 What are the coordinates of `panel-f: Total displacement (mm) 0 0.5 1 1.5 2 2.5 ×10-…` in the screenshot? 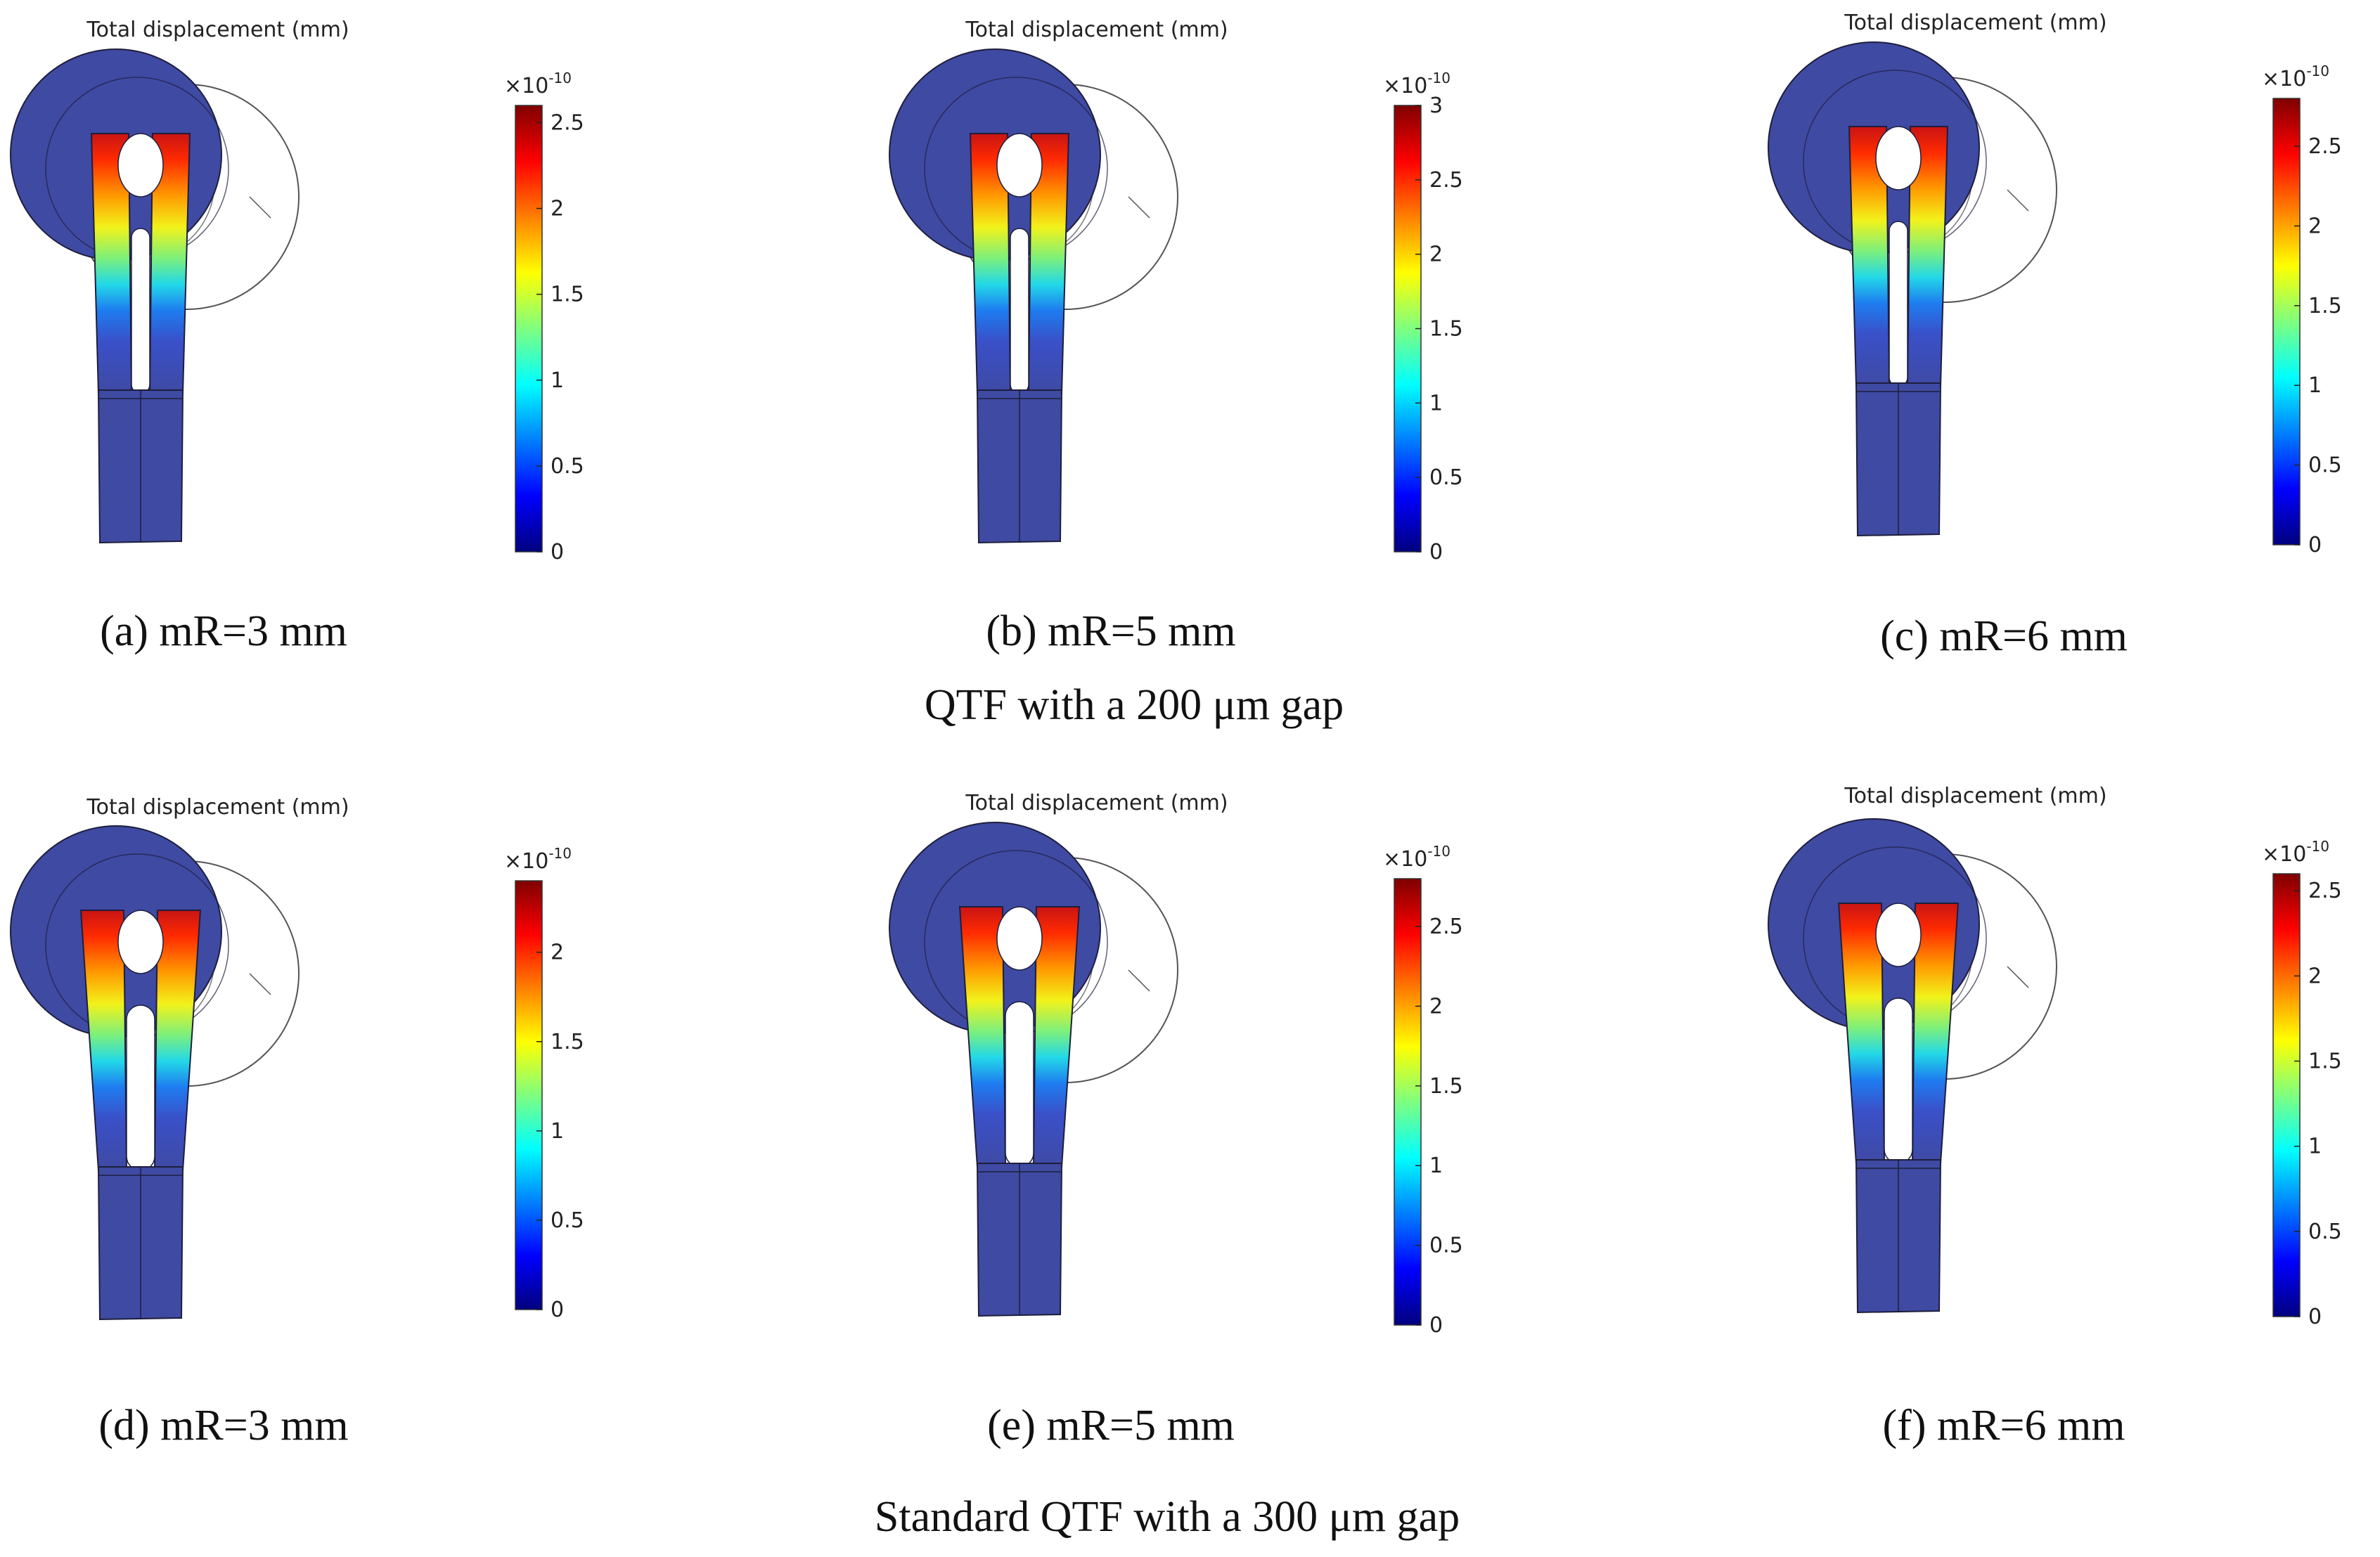 It's located at (2055, 1116).